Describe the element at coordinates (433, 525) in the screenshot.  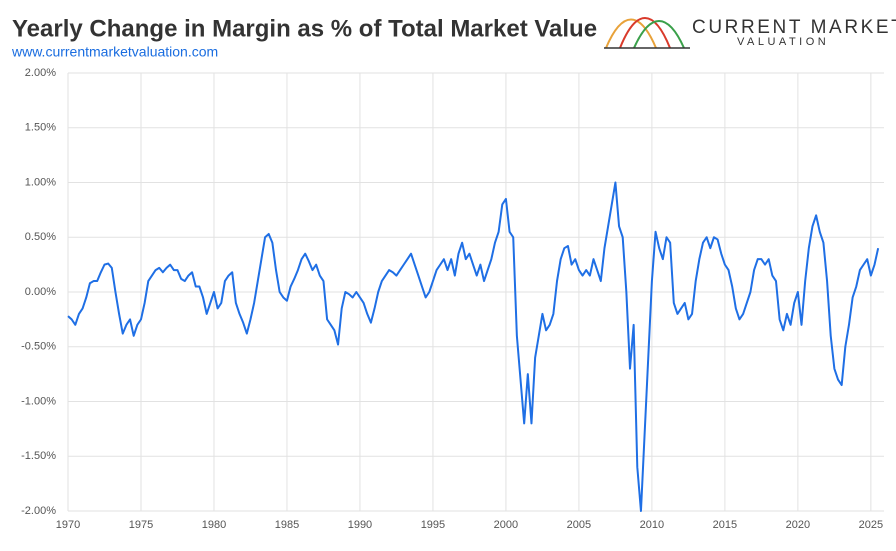
I see `x-tick-label: 1995` at that location.